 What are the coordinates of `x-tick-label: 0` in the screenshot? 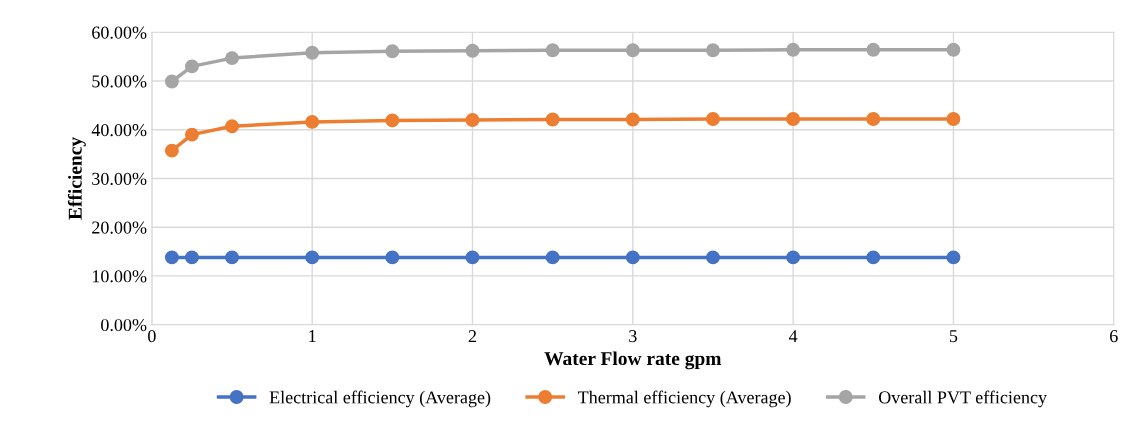 It's located at (152, 336).